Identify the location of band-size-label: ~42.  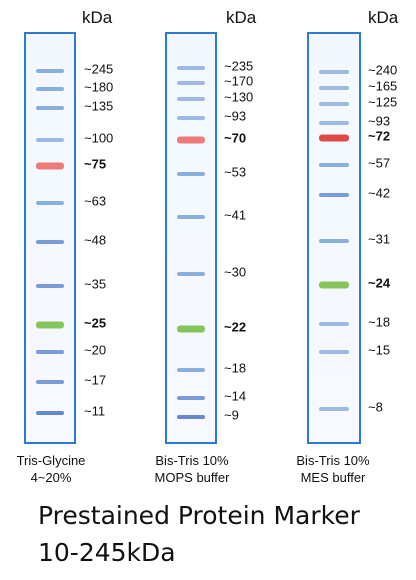
(379, 193).